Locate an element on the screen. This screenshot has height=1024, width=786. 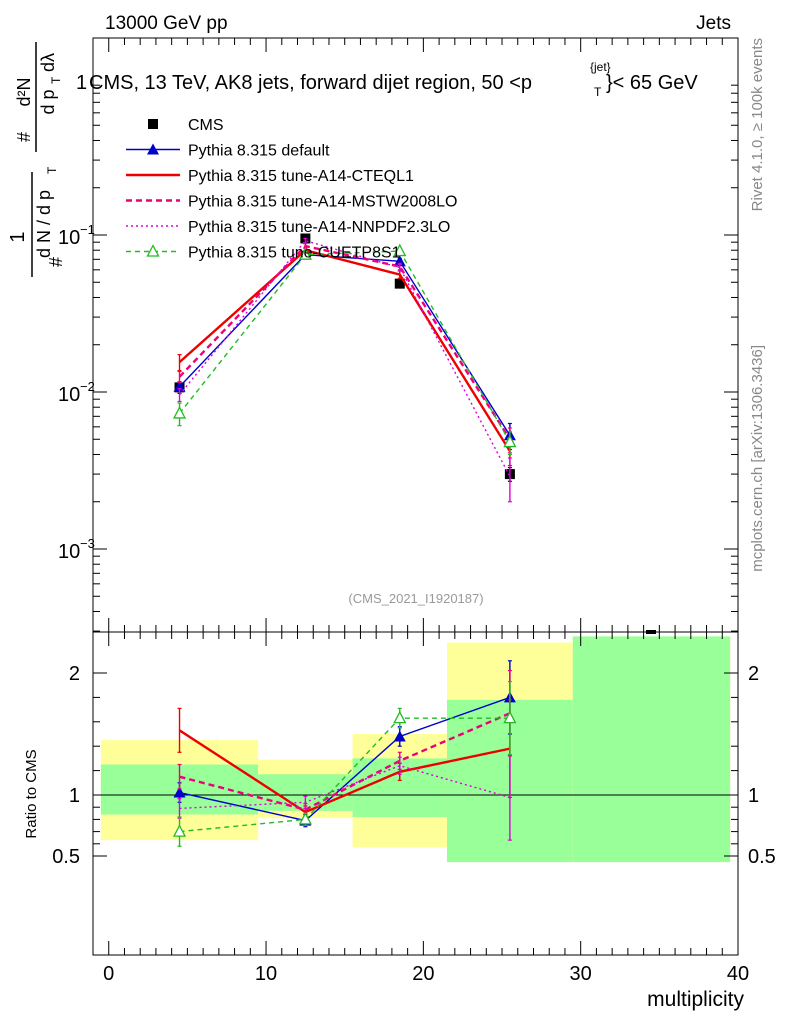
ylabel-denominator-right-sub: T is located at coordinates (56, 80).